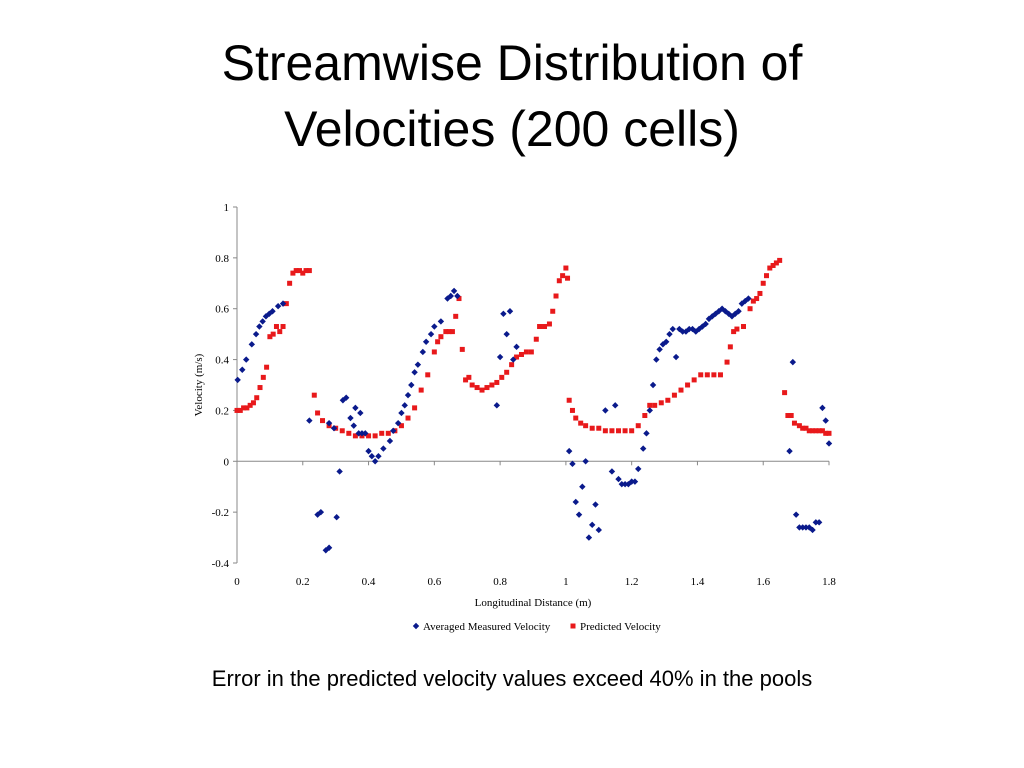 This screenshot has width=1024, height=768. What do you see at coordinates (222, 310) in the screenshot?
I see `y-tick-label: 0.6` at bounding box center [222, 310].